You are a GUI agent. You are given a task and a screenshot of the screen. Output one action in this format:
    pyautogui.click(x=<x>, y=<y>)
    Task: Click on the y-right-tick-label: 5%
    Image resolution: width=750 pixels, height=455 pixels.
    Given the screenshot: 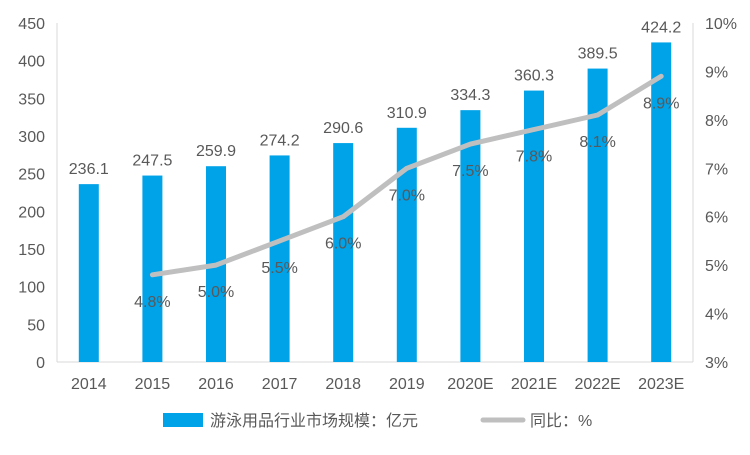 What is the action you would take?
    pyautogui.click(x=716, y=266)
    